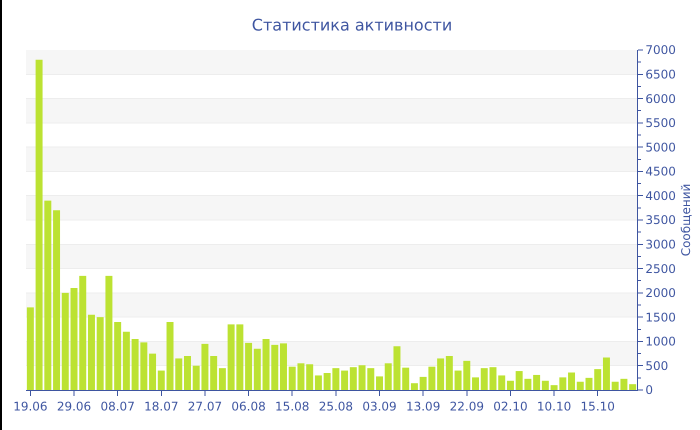  What do you see at coordinates (352, 25) in the screenshot?
I see `chart-title: Статистика активности` at bounding box center [352, 25].